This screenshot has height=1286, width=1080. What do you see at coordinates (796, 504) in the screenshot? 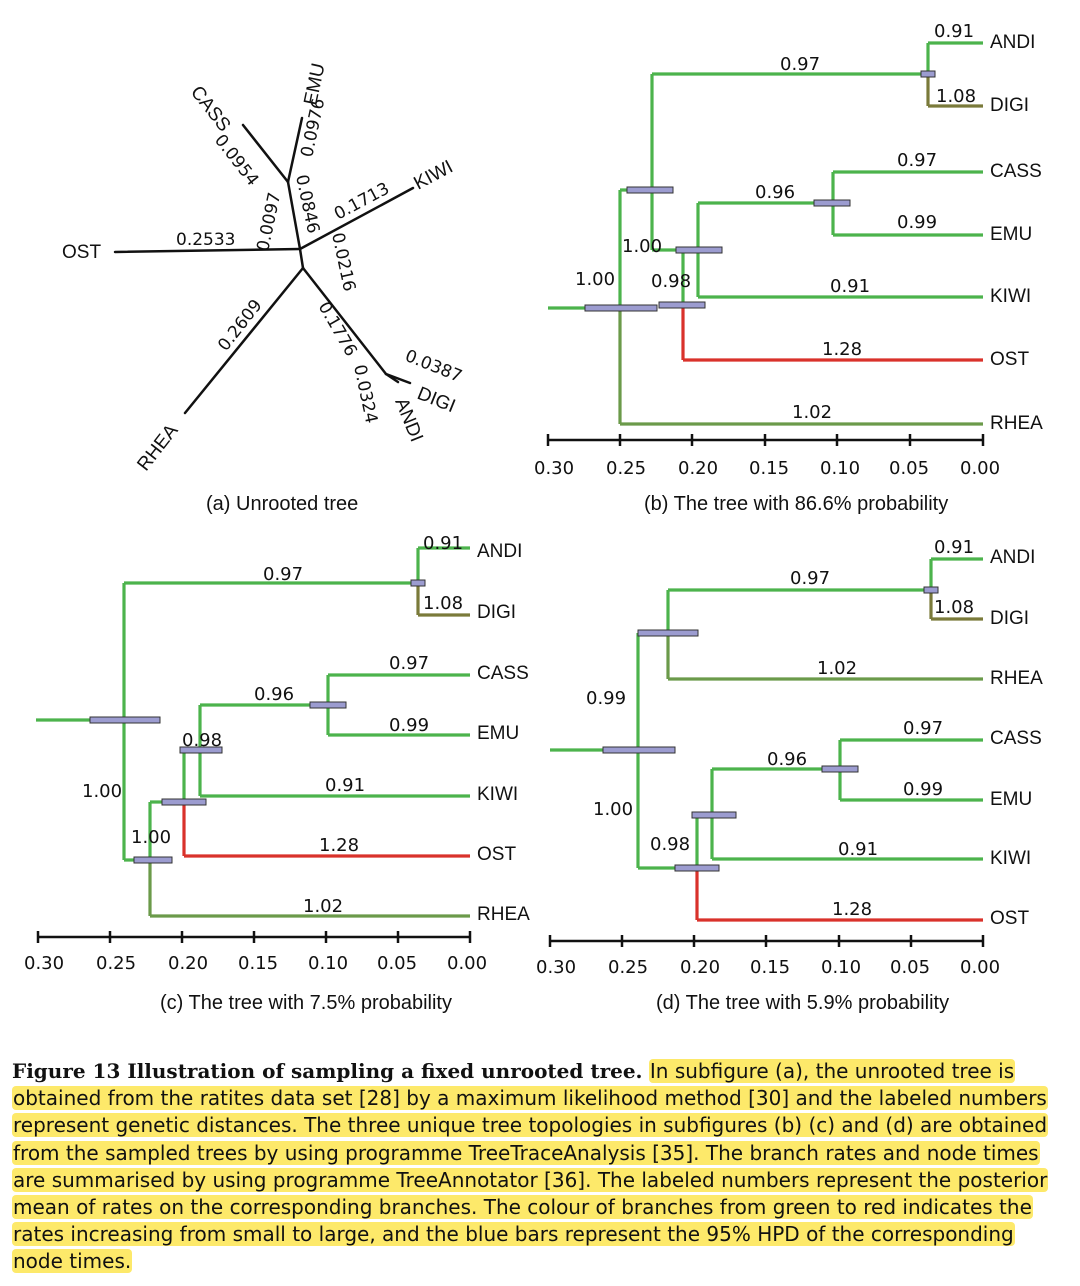
I see `panel-b-caption: (b) The tree with 86.6% probability` at bounding box center [796, 504].